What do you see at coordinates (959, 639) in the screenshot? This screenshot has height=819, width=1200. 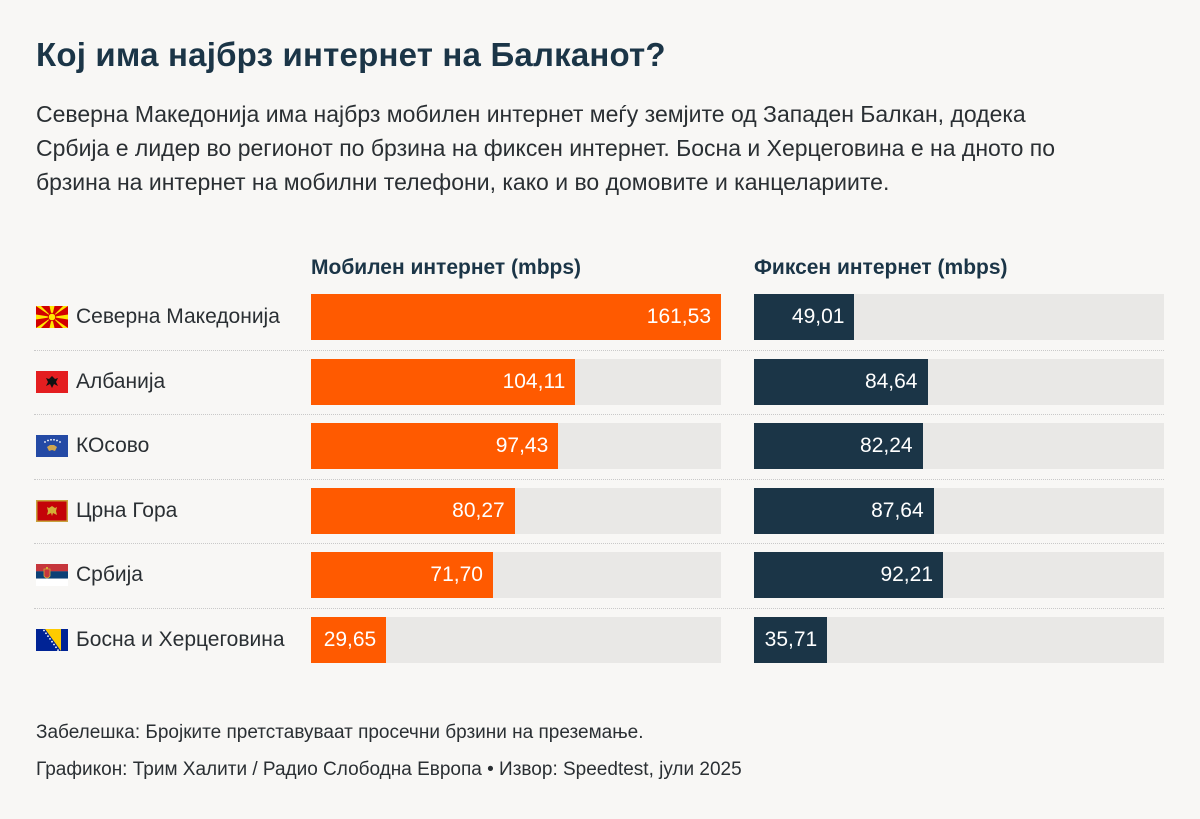 I see `fixed-bar-track: 35,71` at bounding box center [959, 639].